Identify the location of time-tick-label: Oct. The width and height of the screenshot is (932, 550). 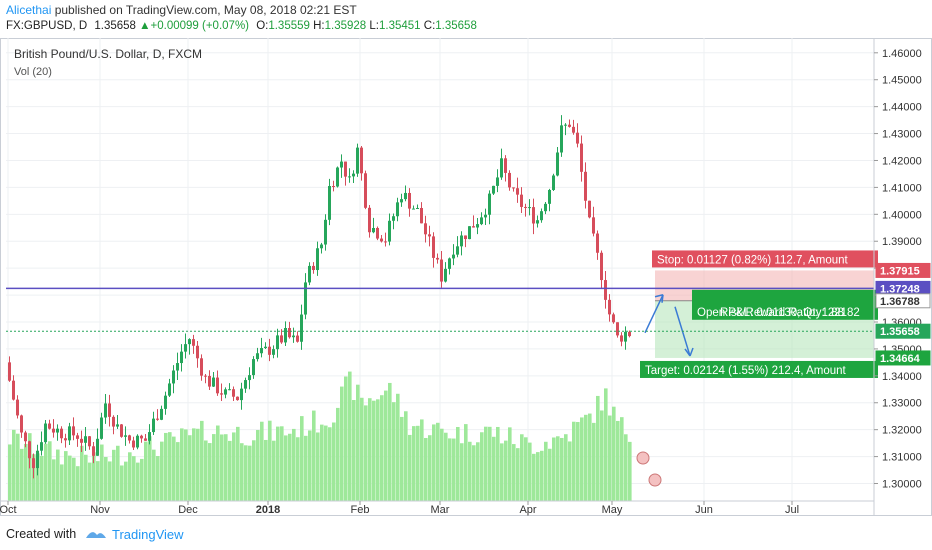
(8, 510).